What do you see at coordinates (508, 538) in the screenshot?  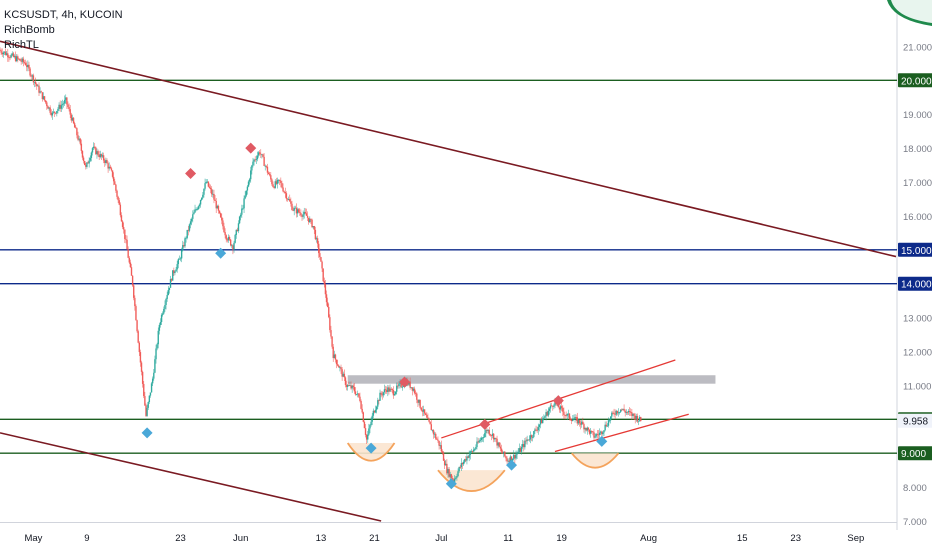 I see `time-tick-label: 11` at bounding box center [508, 538].